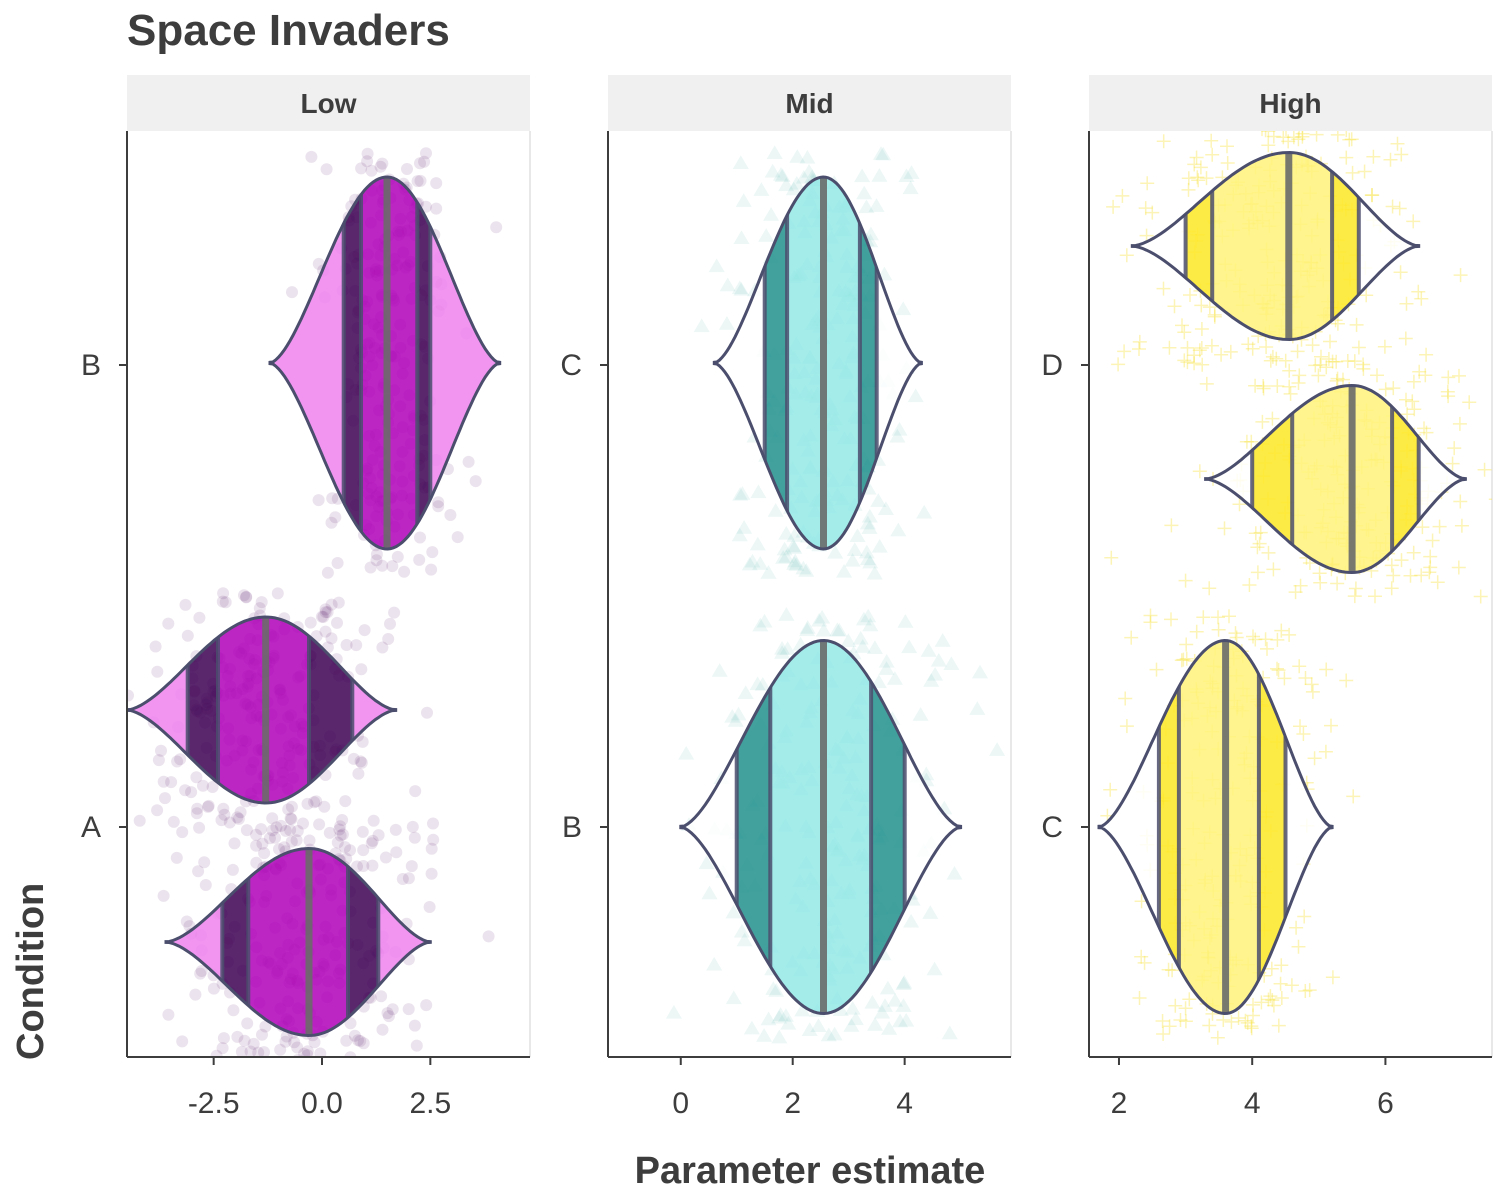 The height and width of the screenshot is (1200, 1500). What do you see at coordinates (352, 363) in the screenshot?
I see `violin-band-outer` at bounding box center [352, 363].